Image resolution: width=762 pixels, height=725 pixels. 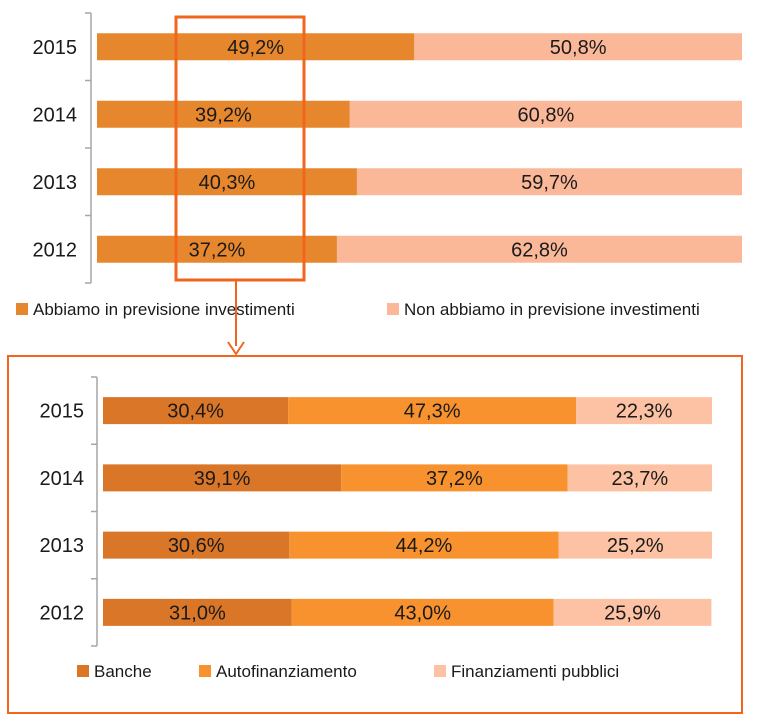 I want to click on data-label-banche-2014: 39,1%, so click(x=222, y=479).